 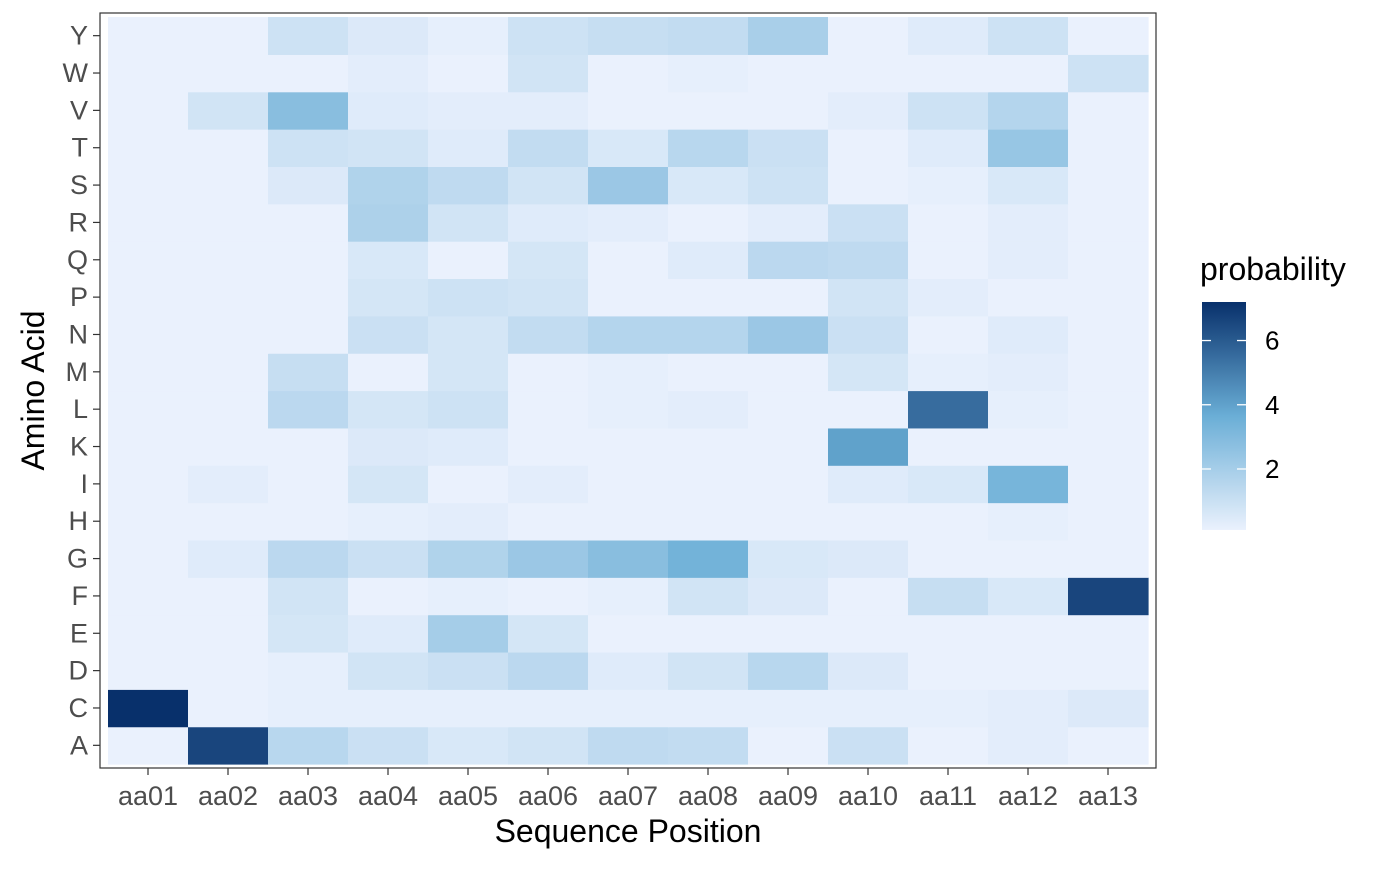 I want to click on heatmap-cell-M-aa04, so click(x=388, y=372).